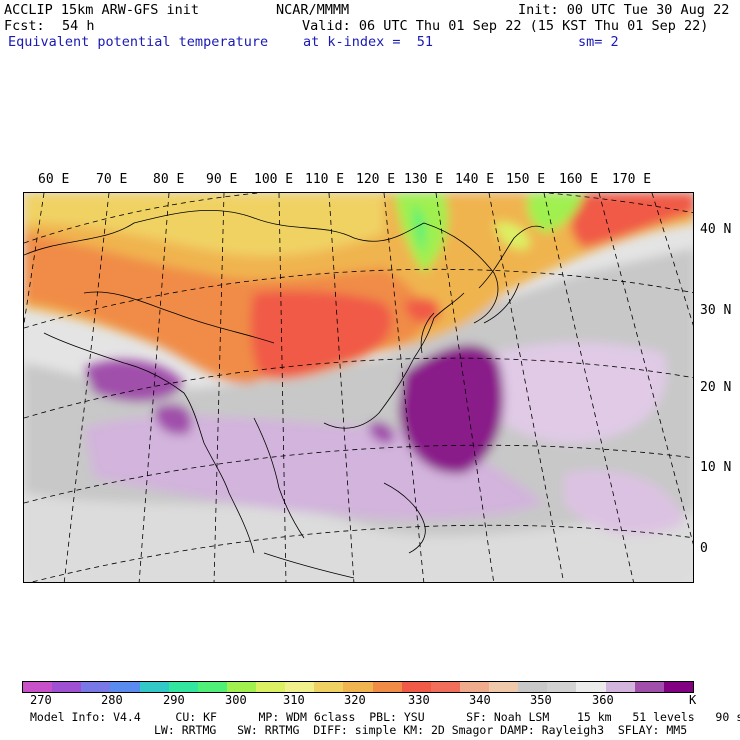 The width and height of the screenshot is (740, 740). What do you see at coordinates (102, 10) in the screenshot?
I see `model-title: ACCLIP 15km ARW-GFS init` at bounding box center [102, 10].